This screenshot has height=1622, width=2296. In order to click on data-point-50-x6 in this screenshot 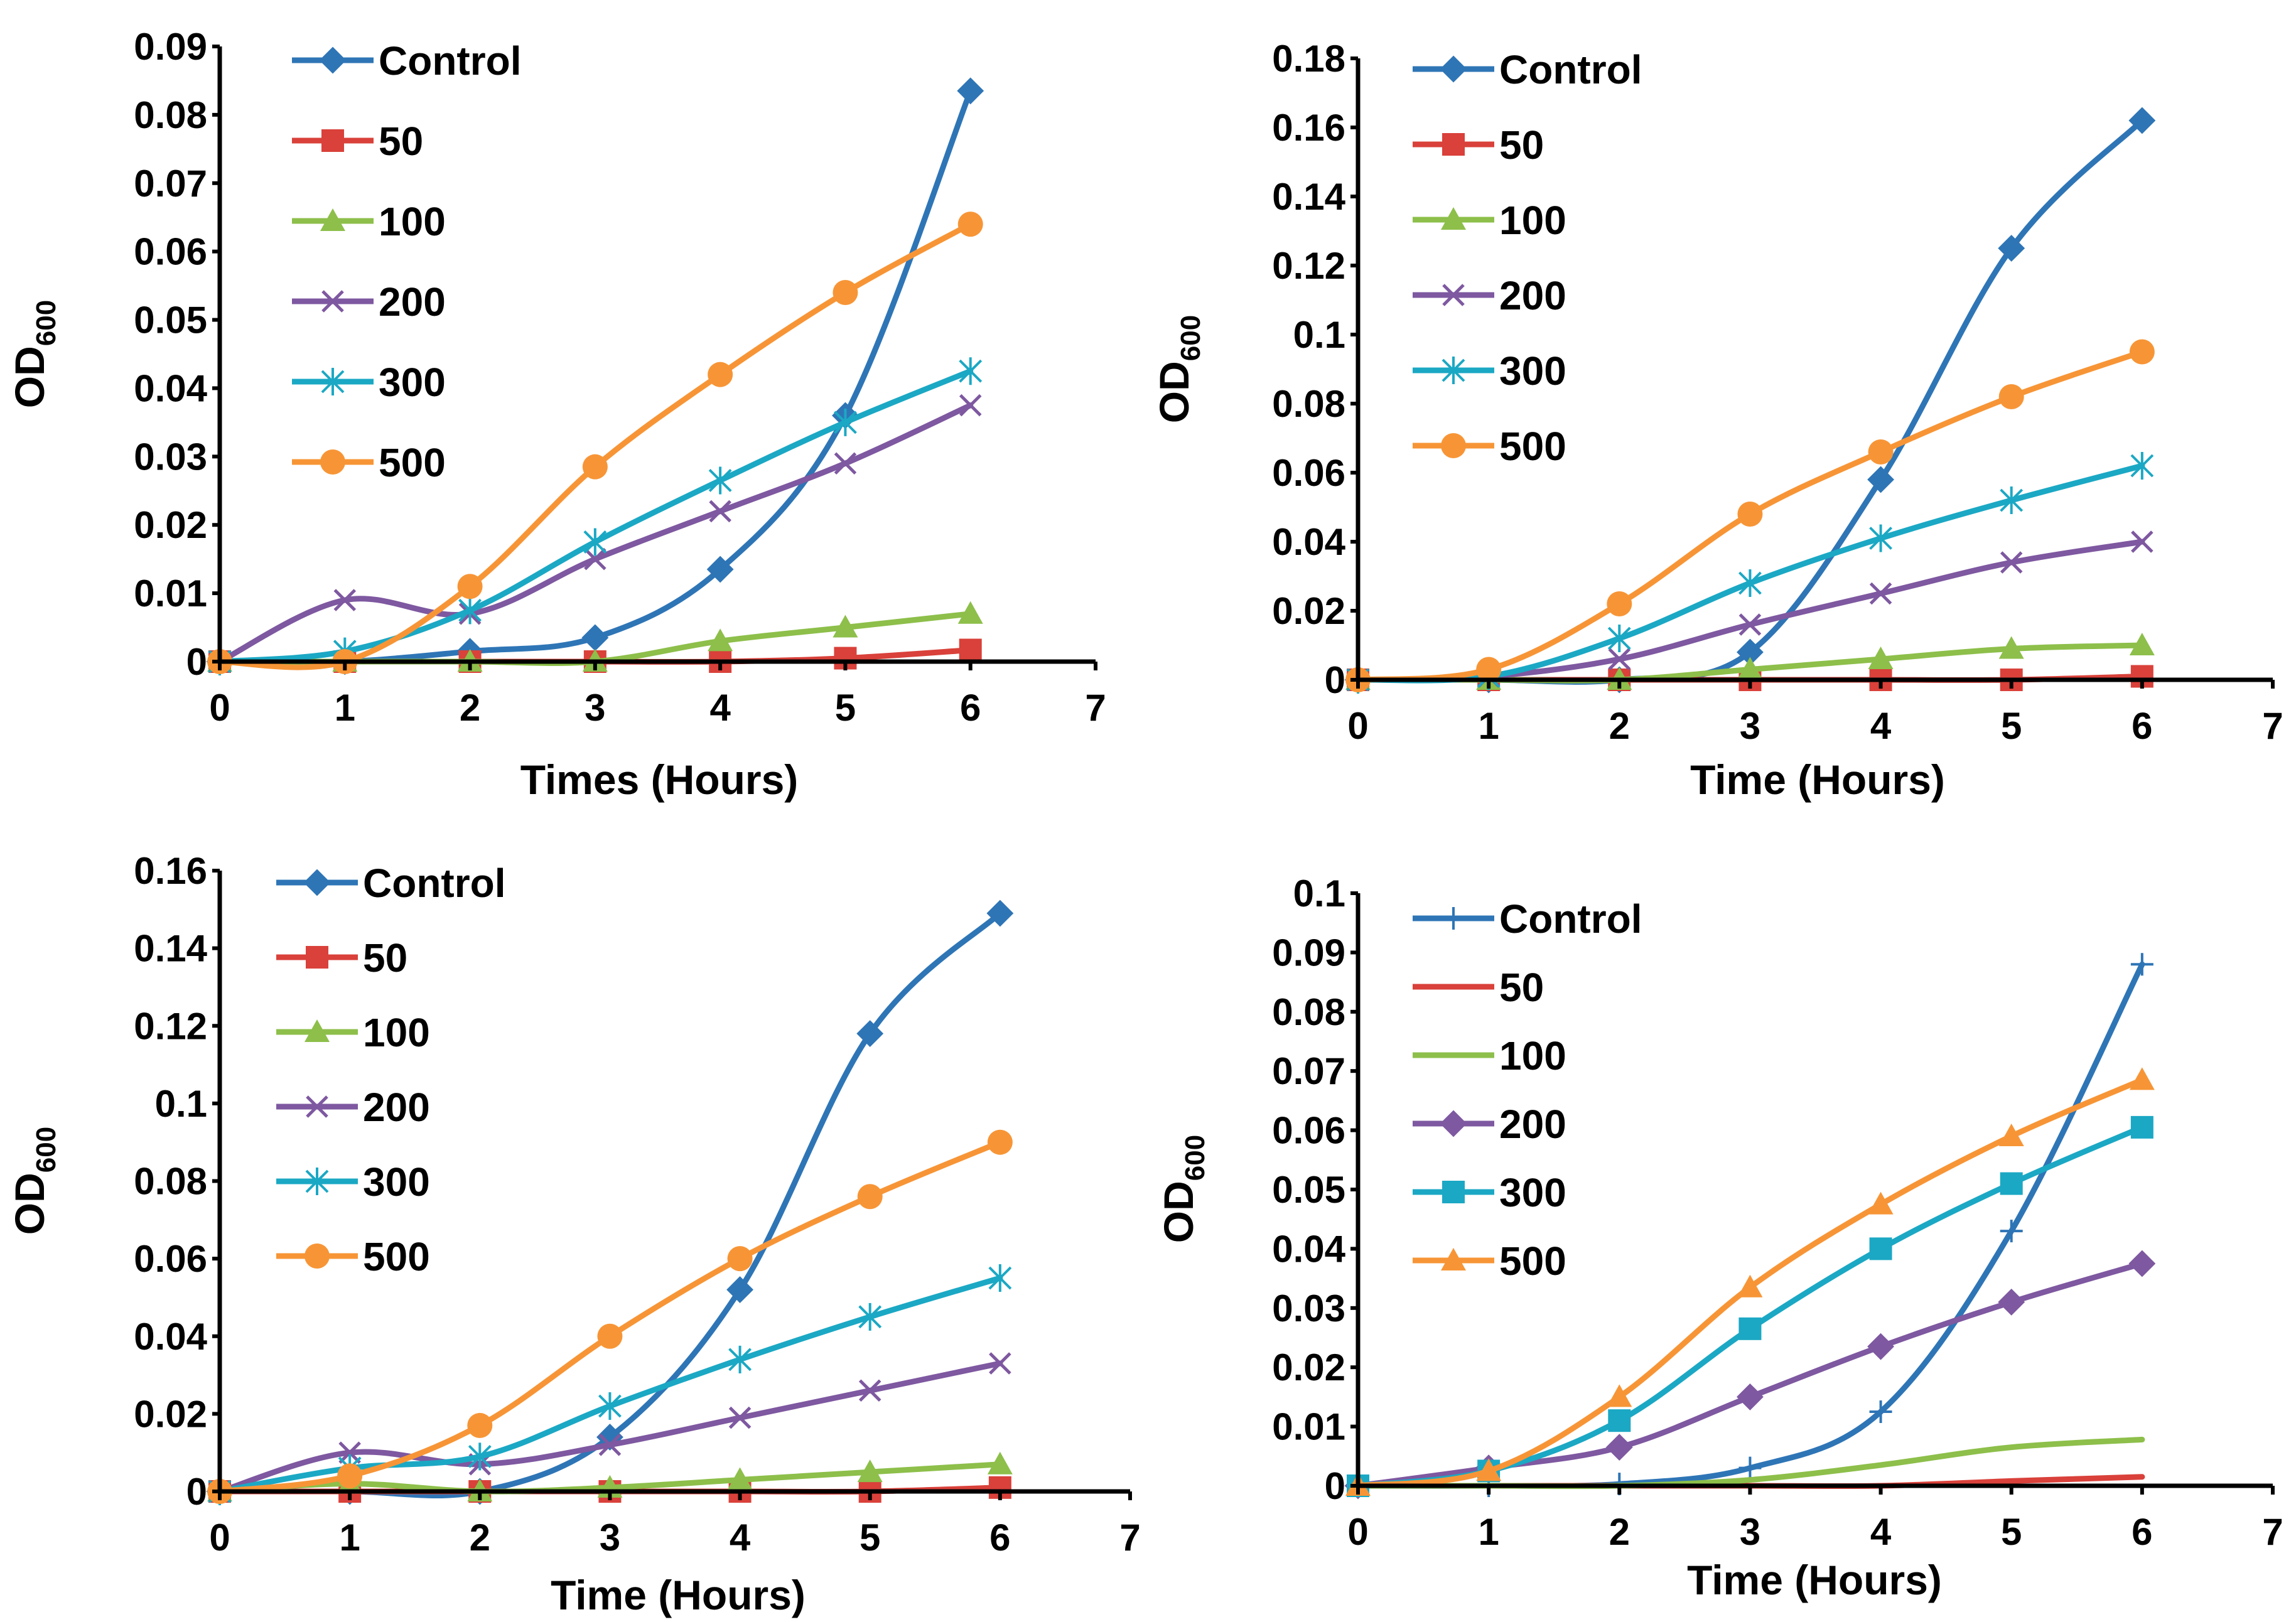, I will do `click(971, 650)`.